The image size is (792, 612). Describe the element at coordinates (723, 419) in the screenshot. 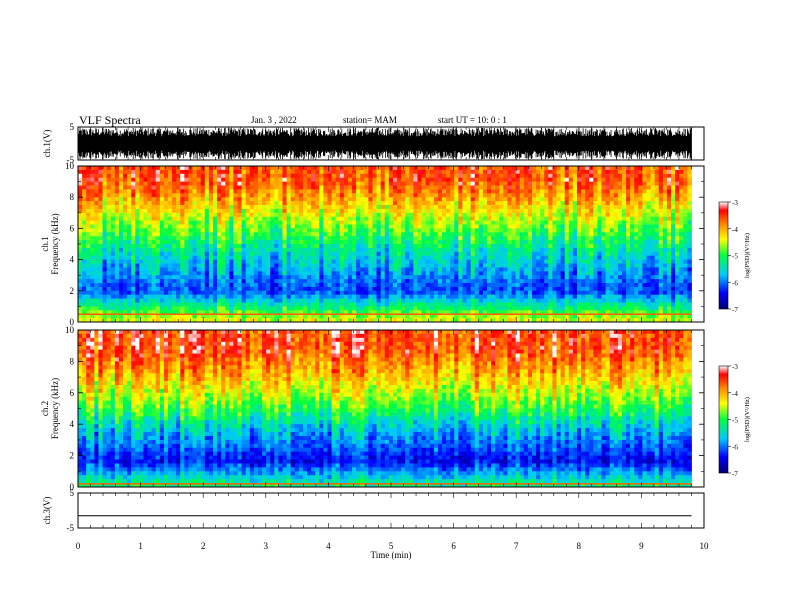

I see `spectrogram-ch2-colorbar` at that location.